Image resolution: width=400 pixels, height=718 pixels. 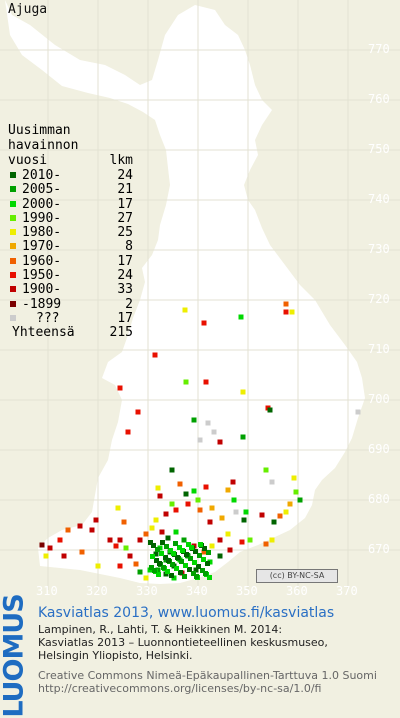 What do you see at coordinates (70, 233) in the screenshot?
I see `legend-row: 1980- 25` at bounding box center [70, 233].